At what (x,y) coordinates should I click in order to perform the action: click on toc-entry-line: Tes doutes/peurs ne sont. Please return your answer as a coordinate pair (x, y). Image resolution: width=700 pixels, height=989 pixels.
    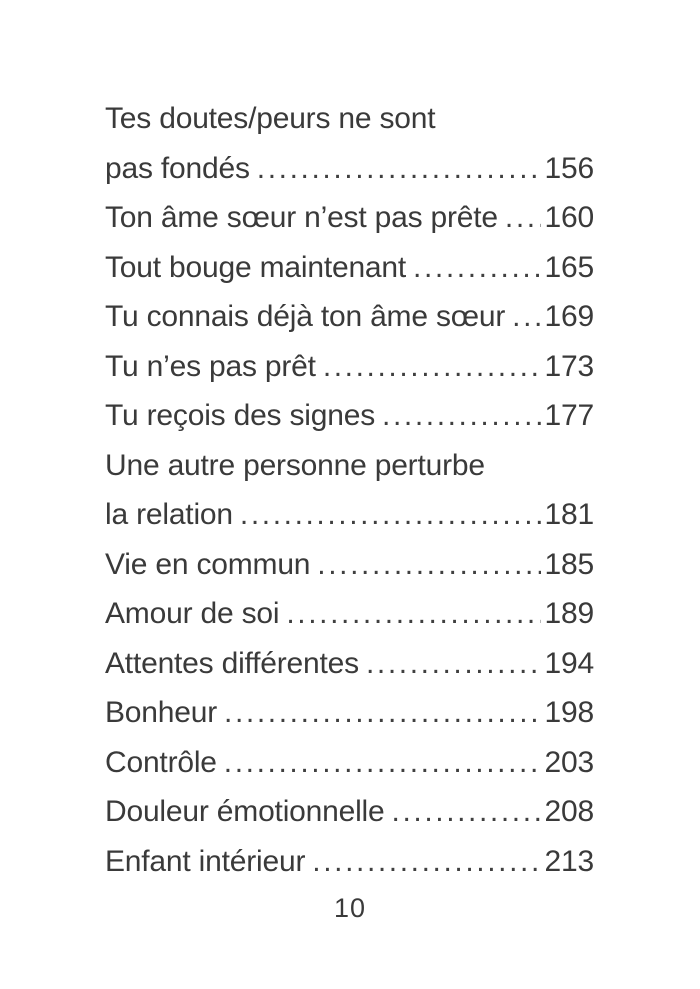
    Looking at the image, I should click on (349, 119).